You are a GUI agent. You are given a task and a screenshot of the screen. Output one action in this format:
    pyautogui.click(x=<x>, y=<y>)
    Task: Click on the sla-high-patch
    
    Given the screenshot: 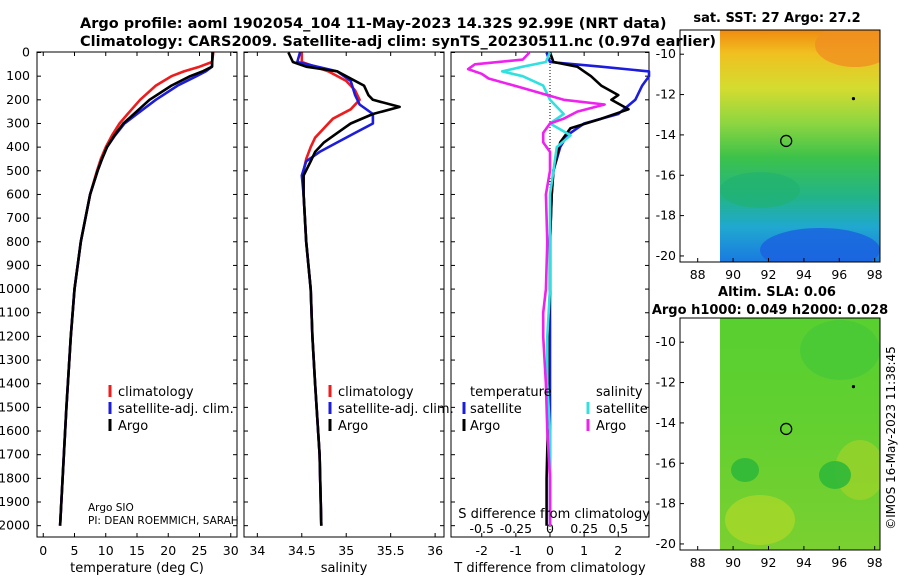 What is the action you would take?
    pyautogui.click(x=840, y=350)
    